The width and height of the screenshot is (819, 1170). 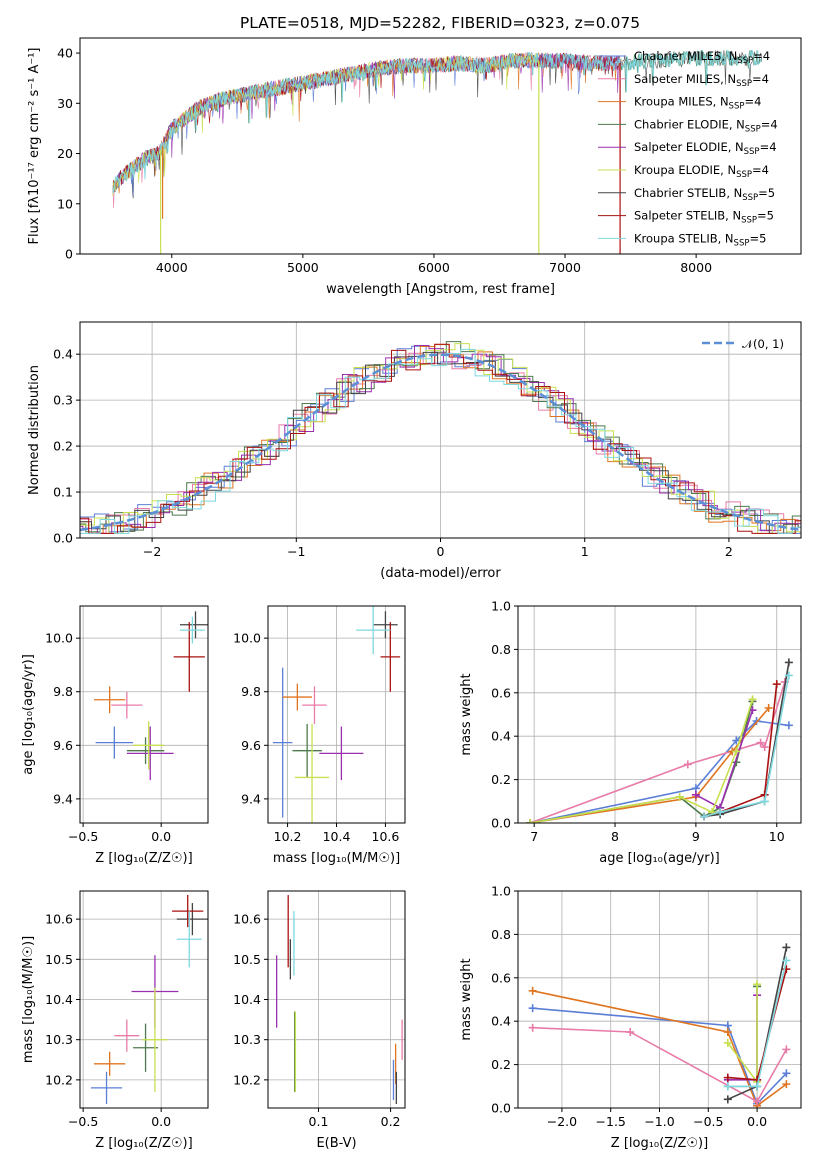 I want to click on mass_vs_ebv-ytick-label: 10.6, so click(x=247, y=919).